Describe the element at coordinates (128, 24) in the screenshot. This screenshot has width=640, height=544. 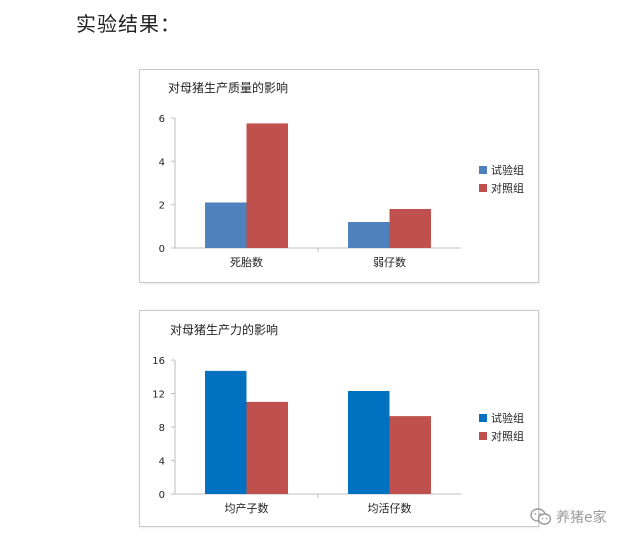
I see `page-heading: 实验结果：` at that location.